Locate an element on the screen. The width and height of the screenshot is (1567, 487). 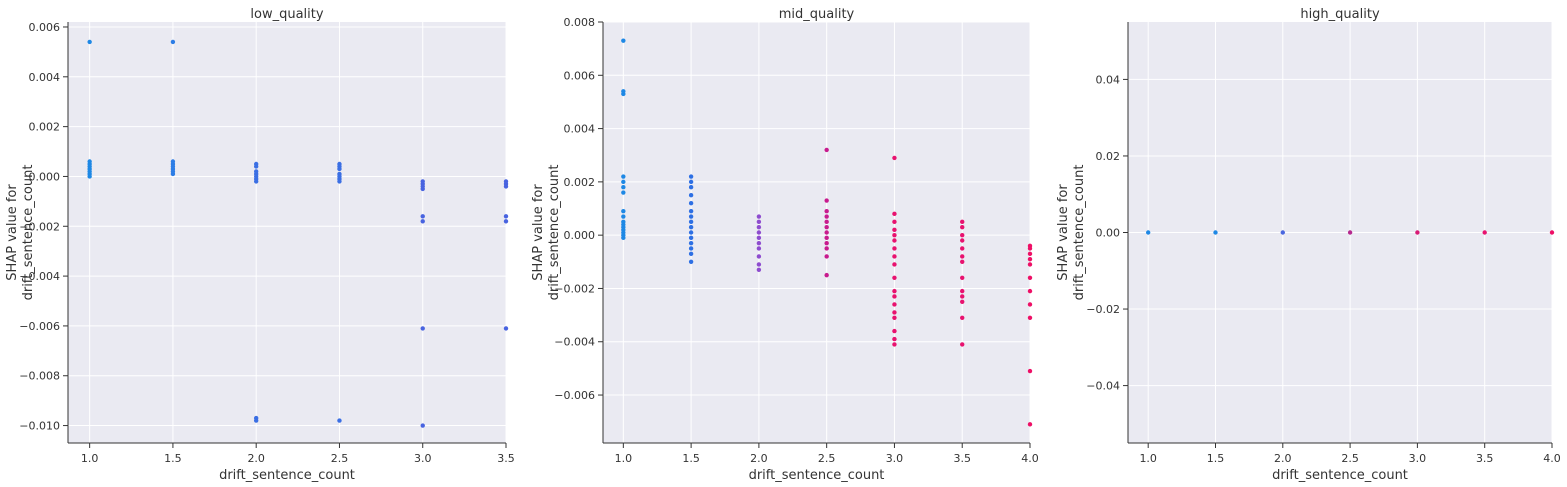
chart-title: mid_quality is located at coordinates (817, 14).